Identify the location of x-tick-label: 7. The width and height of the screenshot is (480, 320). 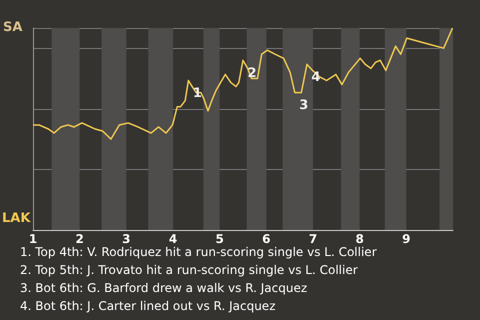
(313, 239).